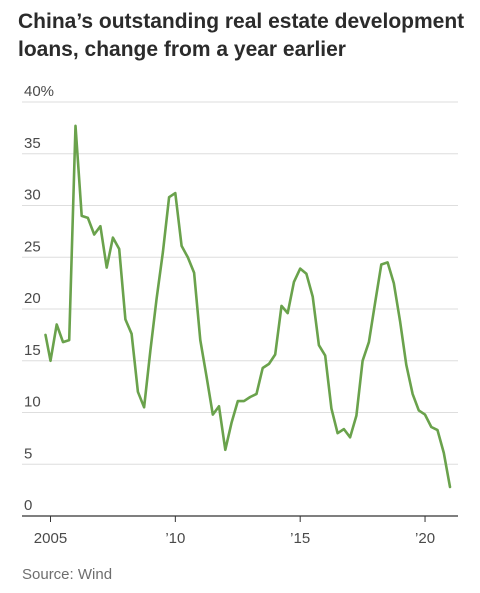 The image size is (480, 593). What do you see at coordinates (32, 402) in the screenshot?
I see `y-tick-label: 10` at bounding box center [32, 402].